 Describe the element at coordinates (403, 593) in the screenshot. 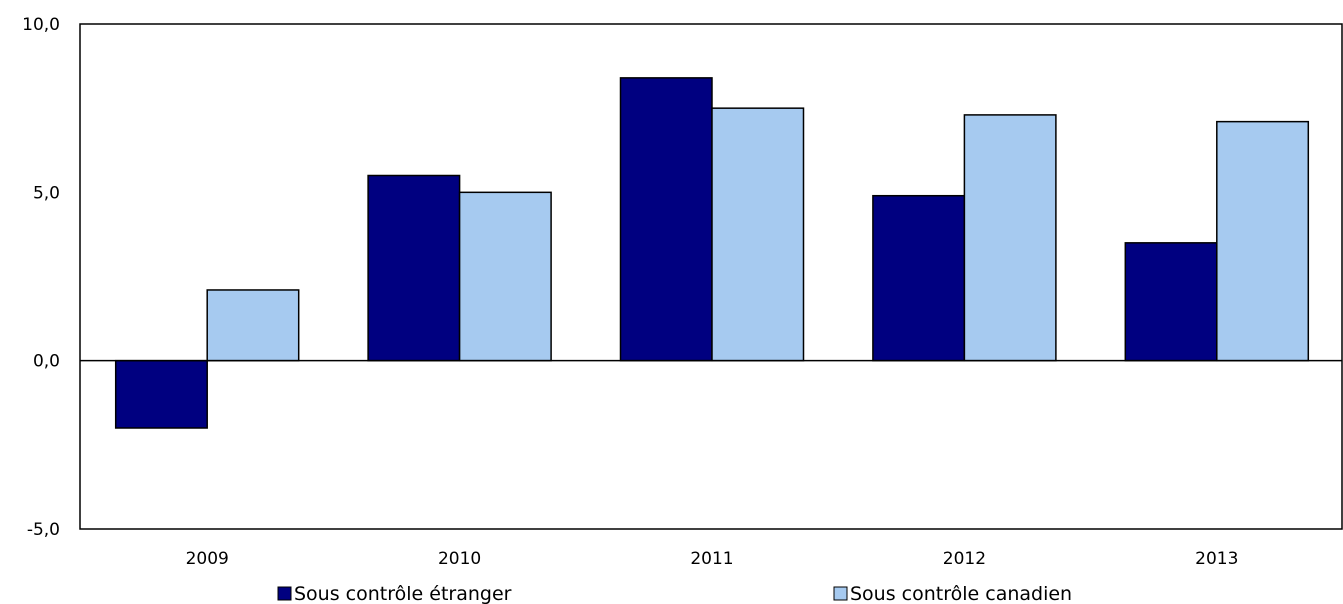

I see `legend-label-foreign: Sous contrôle étranger` at that location.